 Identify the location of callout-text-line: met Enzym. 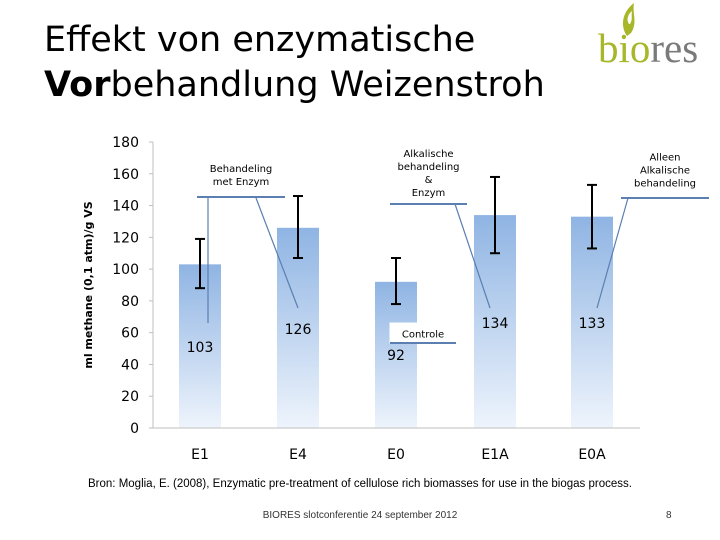
(241, 182).